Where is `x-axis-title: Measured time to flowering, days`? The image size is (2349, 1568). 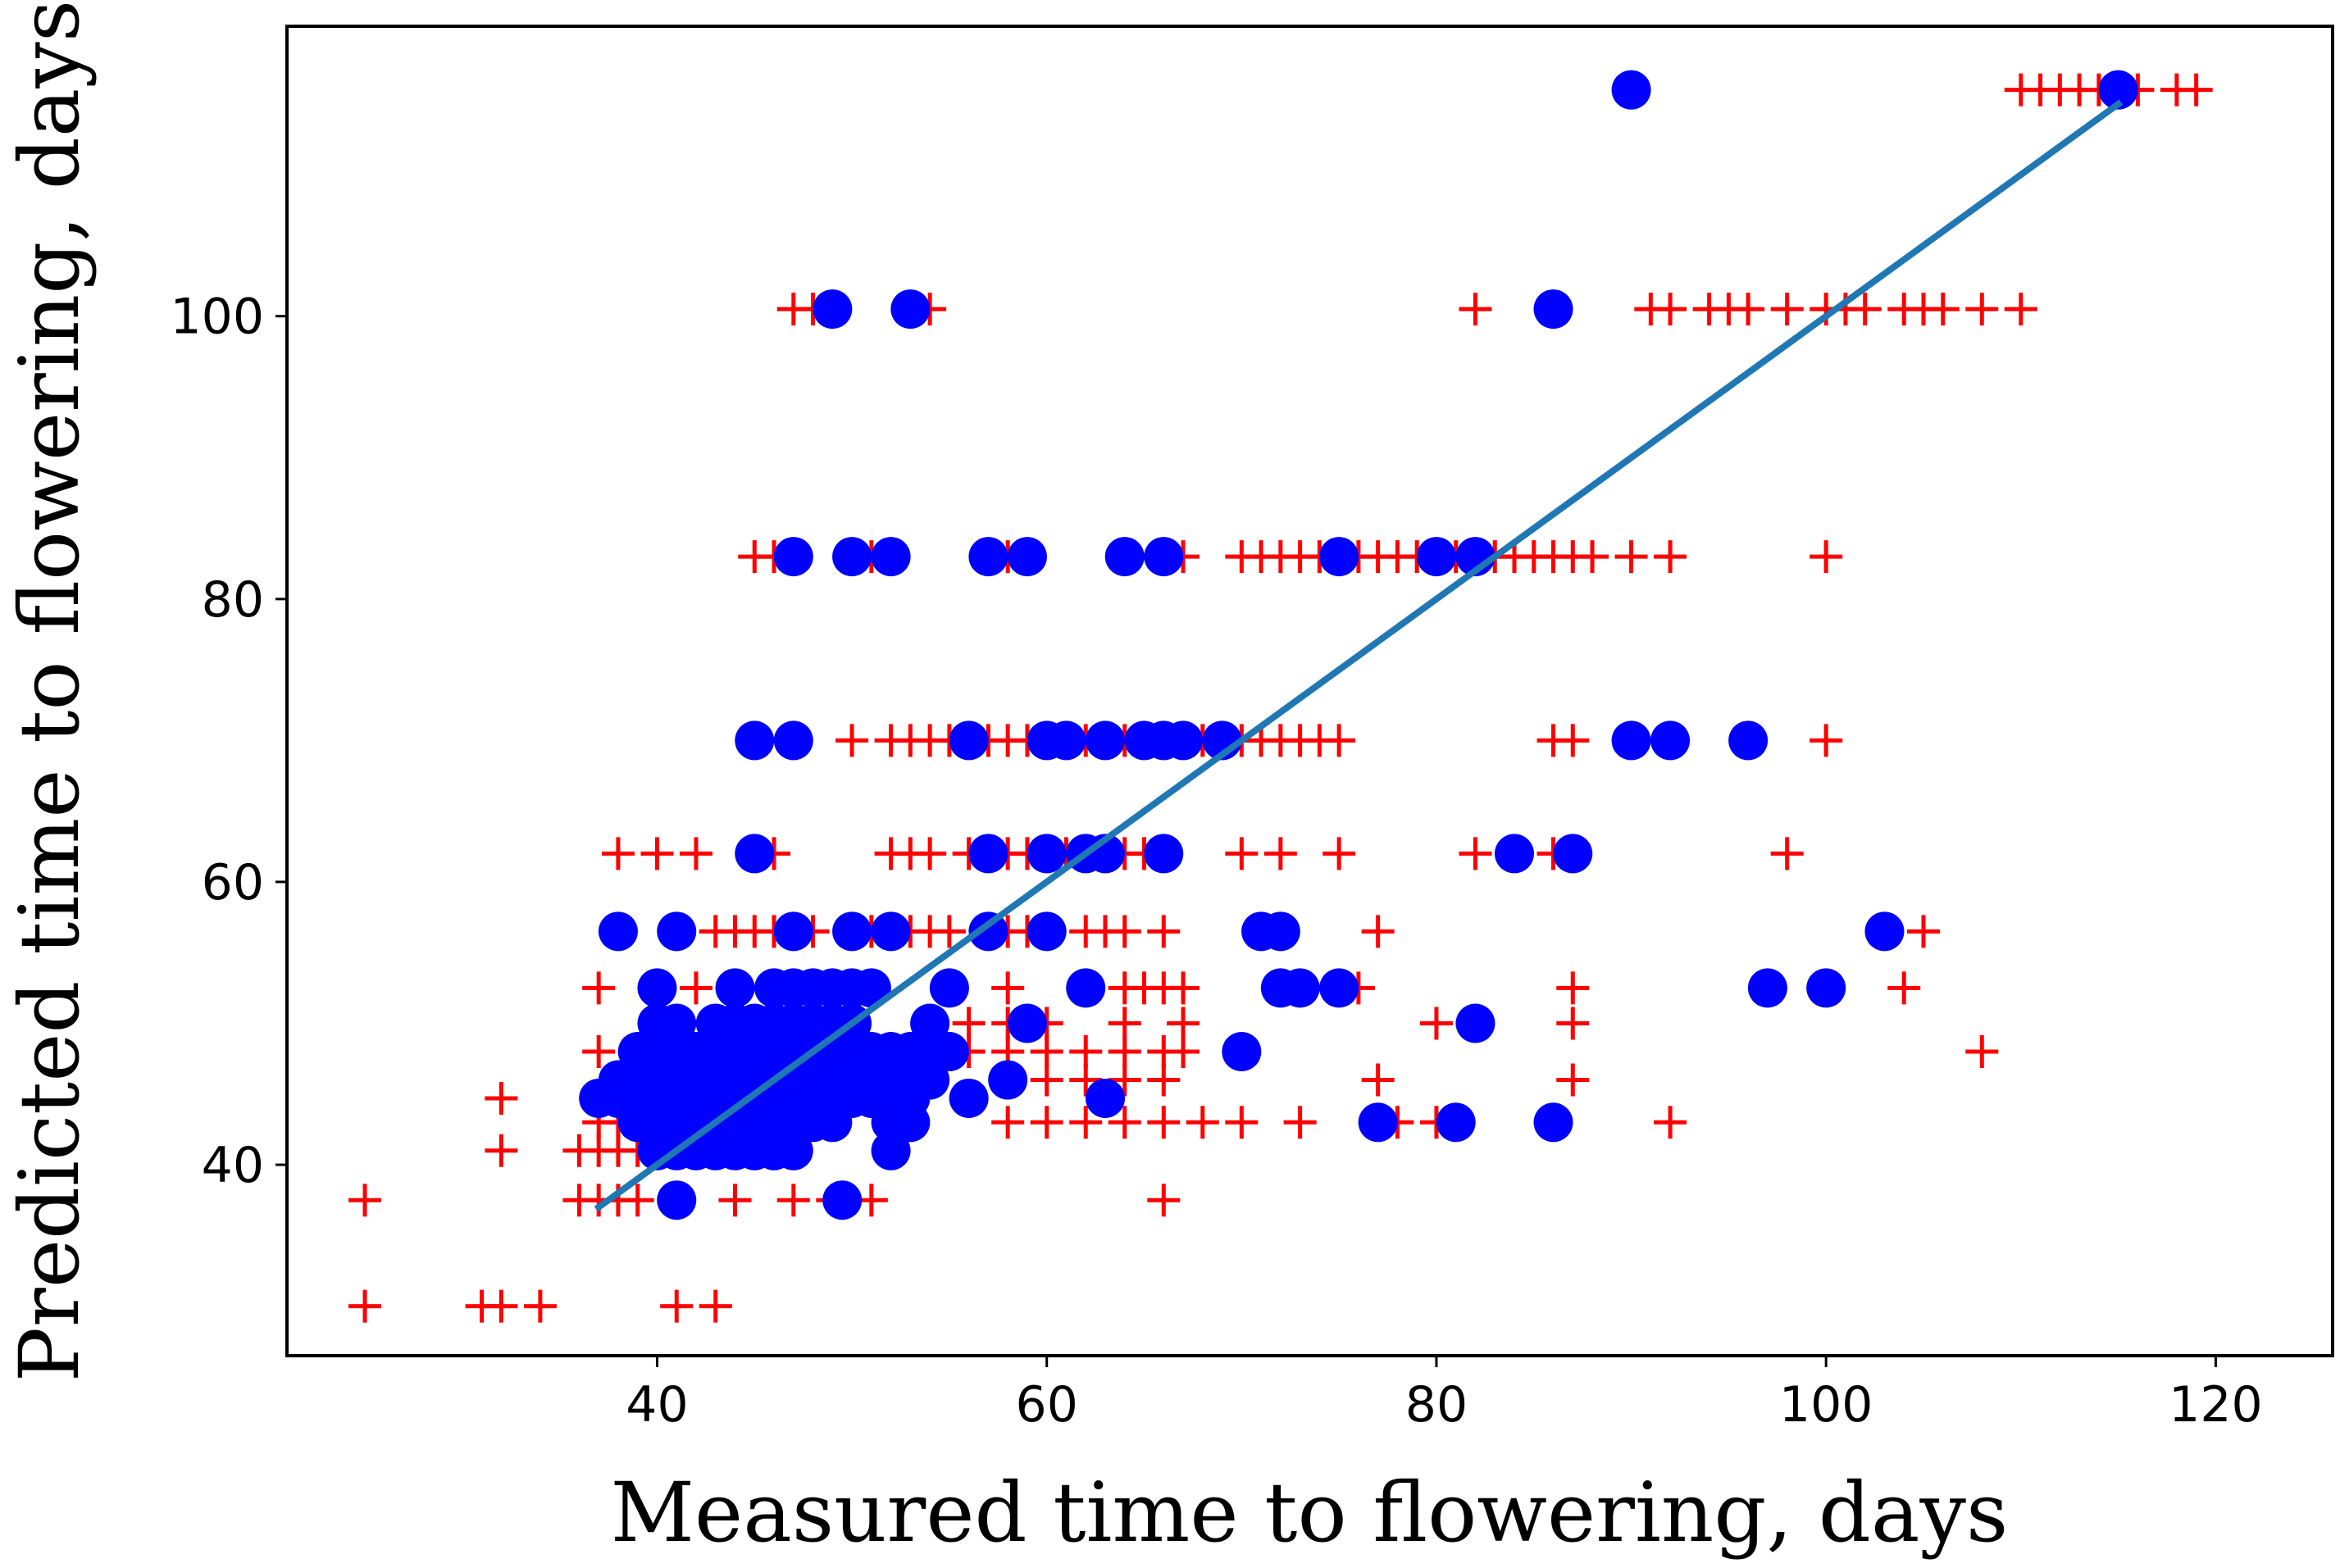
x-axis-title: Measured time to flowering, days is located at coordinates (1310, 1513).